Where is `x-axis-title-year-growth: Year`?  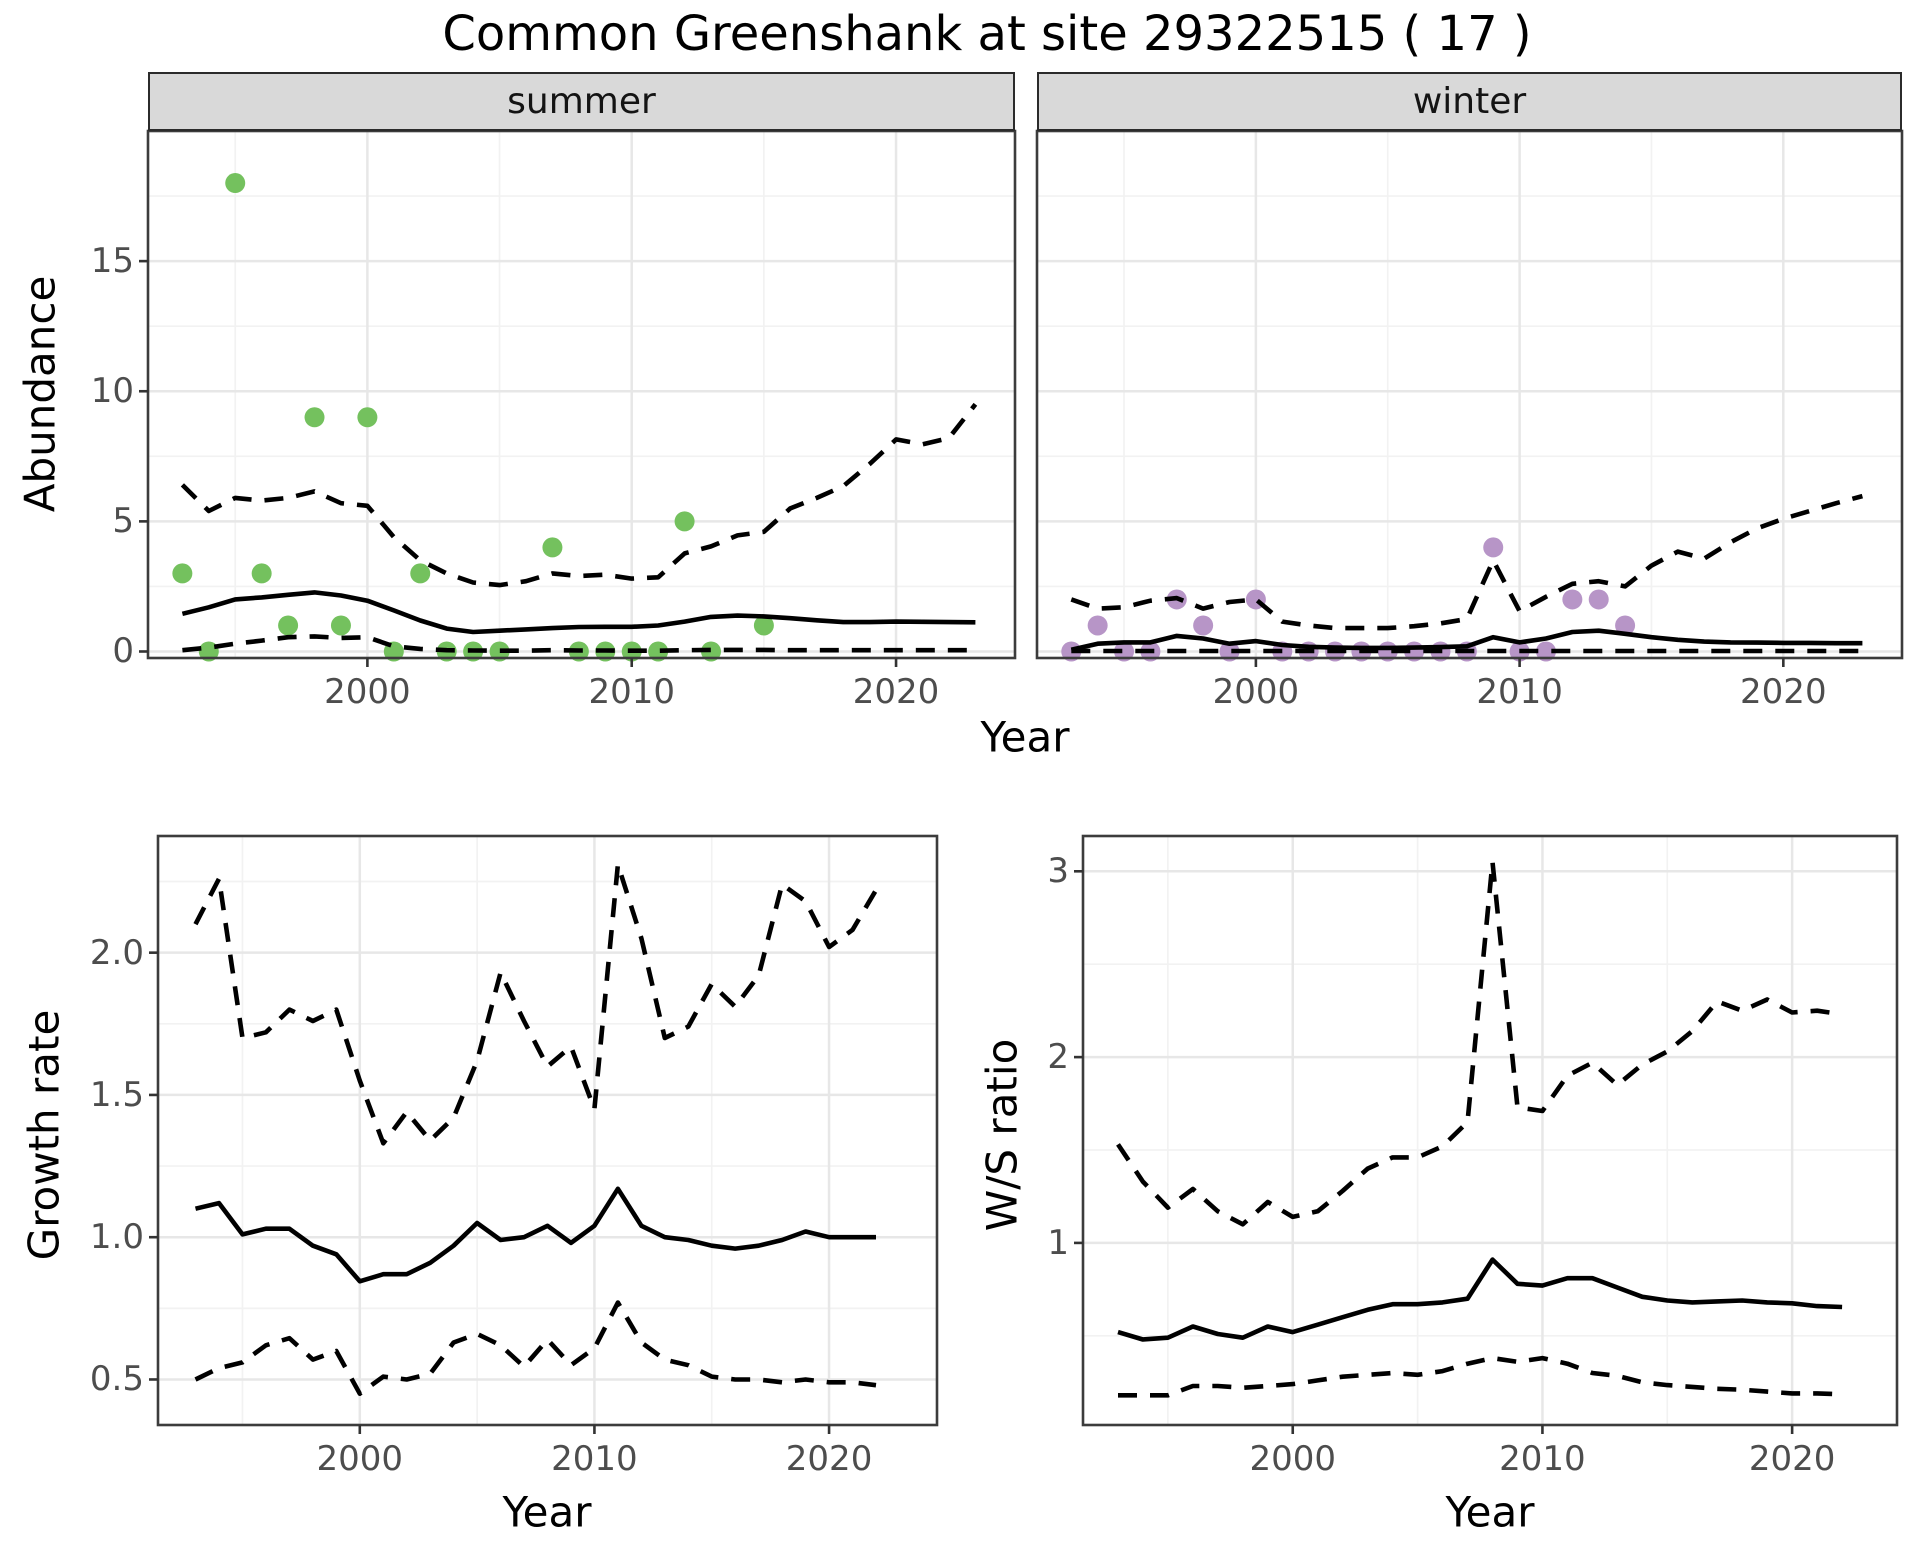 x-axis-title-year-growth: Year is located at coordinates (547, 1512).